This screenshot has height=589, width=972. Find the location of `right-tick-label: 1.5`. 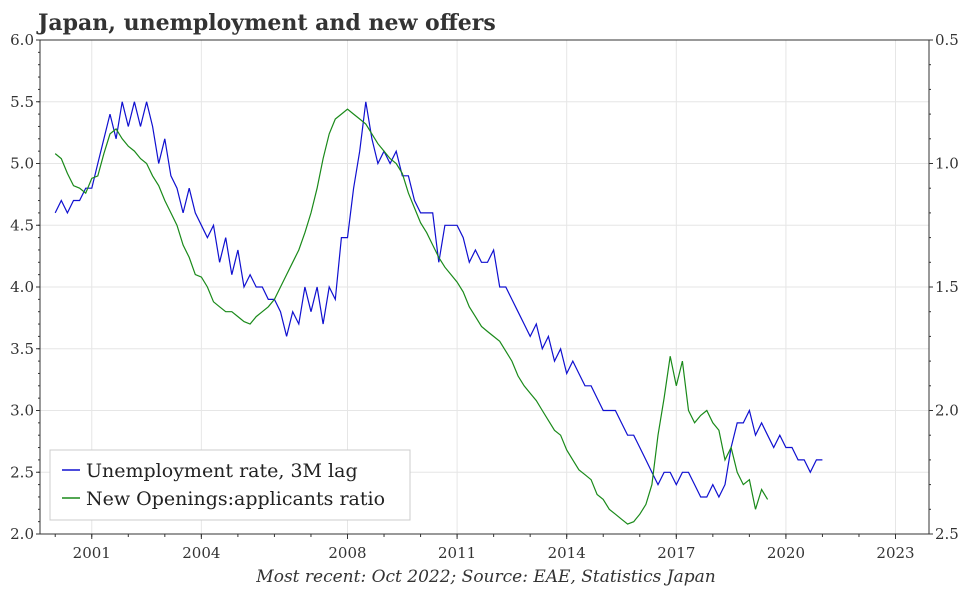

right-tick-label: 1.5 is located at coordinates (947, 287).